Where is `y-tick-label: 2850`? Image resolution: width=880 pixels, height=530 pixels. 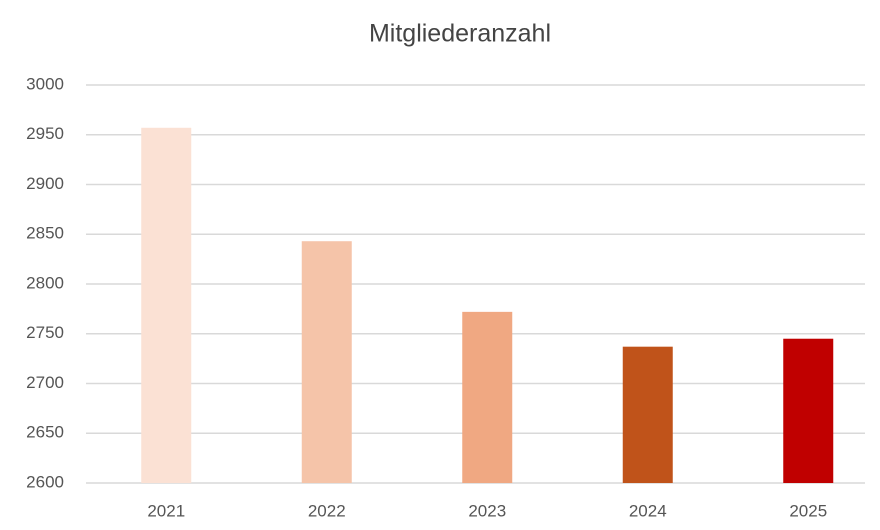
y-tick-label: 2850 is located at coordinates (45, 233).